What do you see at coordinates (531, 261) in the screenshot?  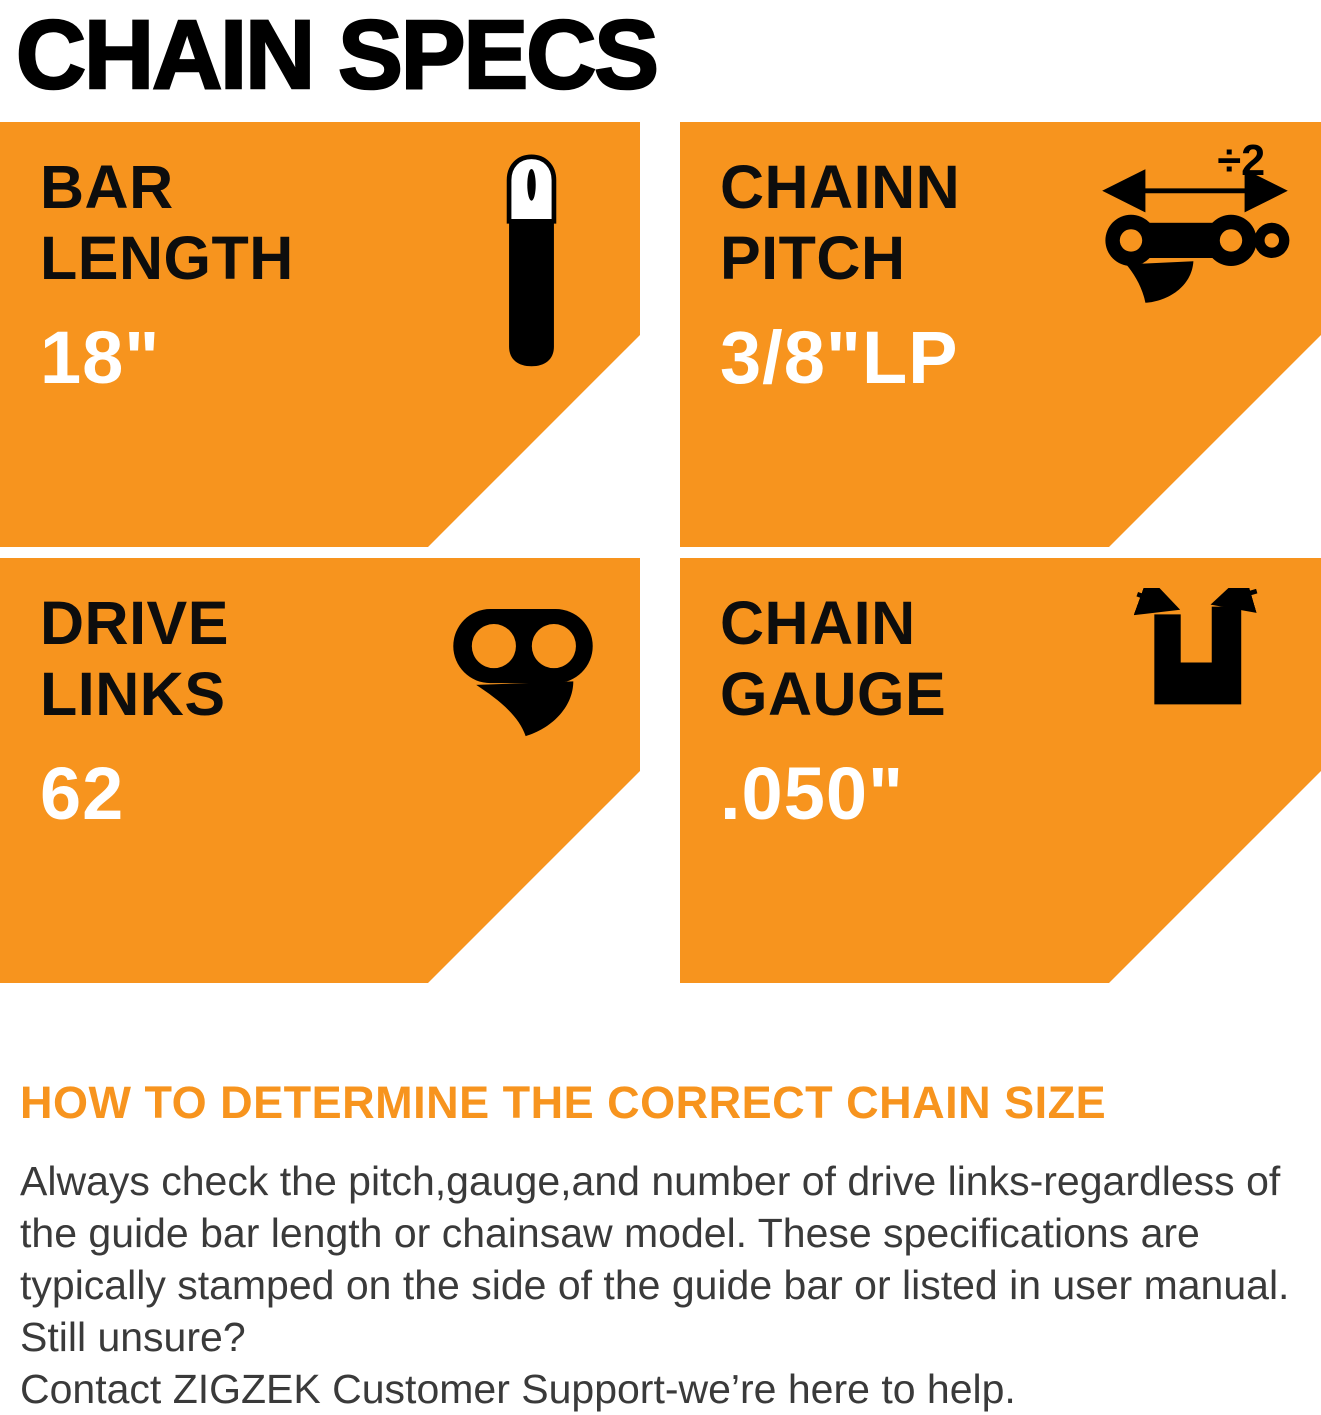 I see `guide-bar-icon` at bounding box center [531, 261].